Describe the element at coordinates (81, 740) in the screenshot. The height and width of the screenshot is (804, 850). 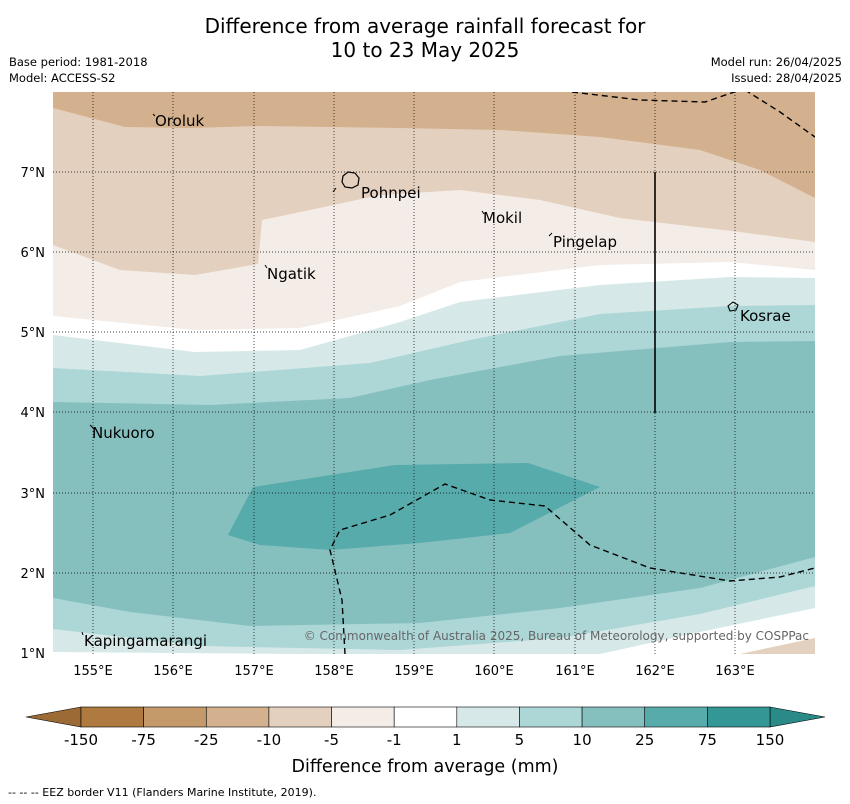
I see `colorbar-label: -150` at that location.